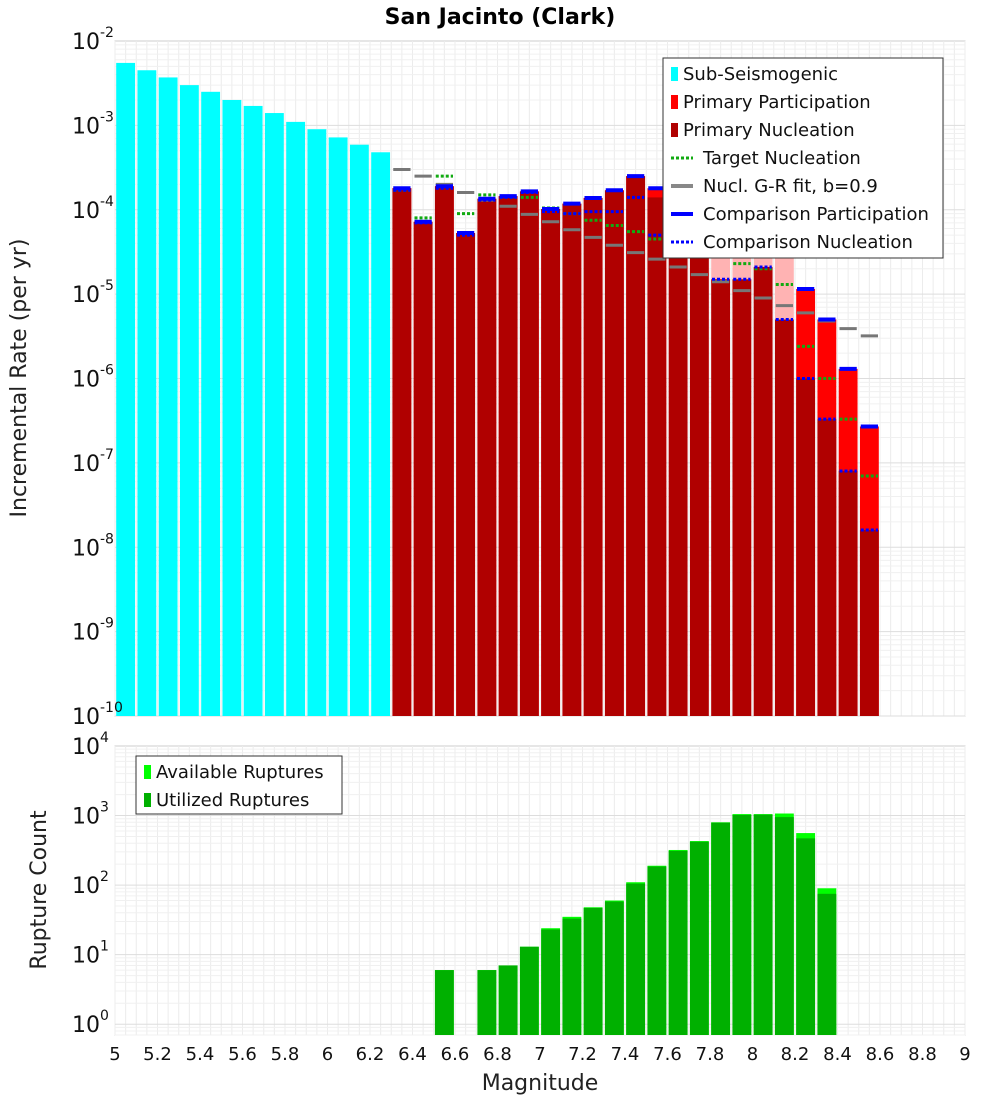 Image resolution: width=1000 pixels, height=1100 pixels. I want to click on count-y-ticks: 10⁰ 10¹ 10² 10³ 10⁴, so click(90, 884).